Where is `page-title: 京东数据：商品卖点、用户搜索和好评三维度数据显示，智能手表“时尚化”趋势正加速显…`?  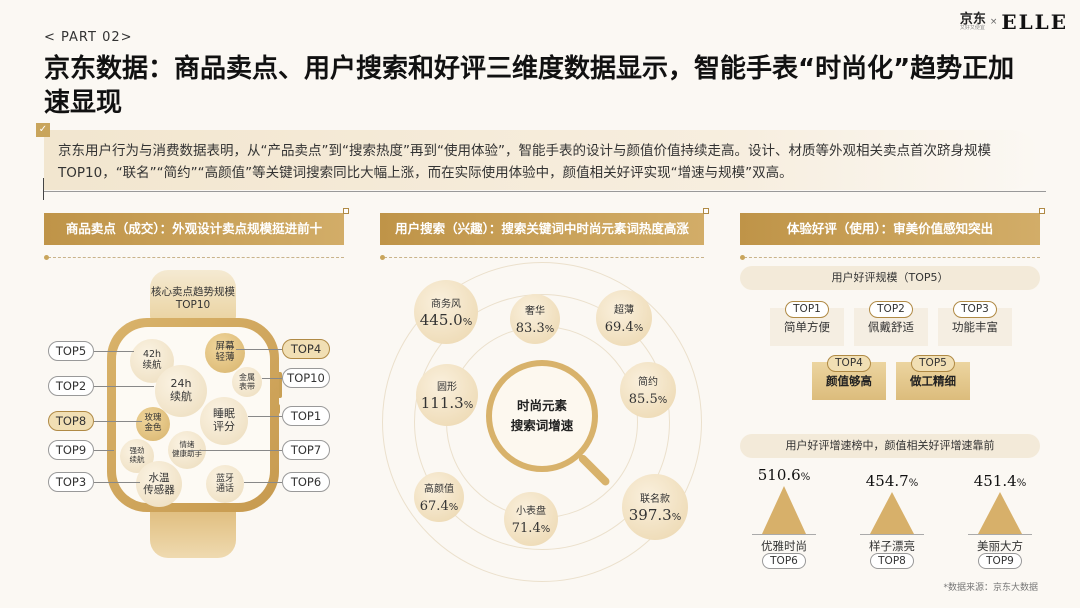 page-title: 京东数据：商品卖点、用户搜索和好评三维度数据显示，智能手表“时尚化”趋势正加速显… is located at coordinates (529, 86).